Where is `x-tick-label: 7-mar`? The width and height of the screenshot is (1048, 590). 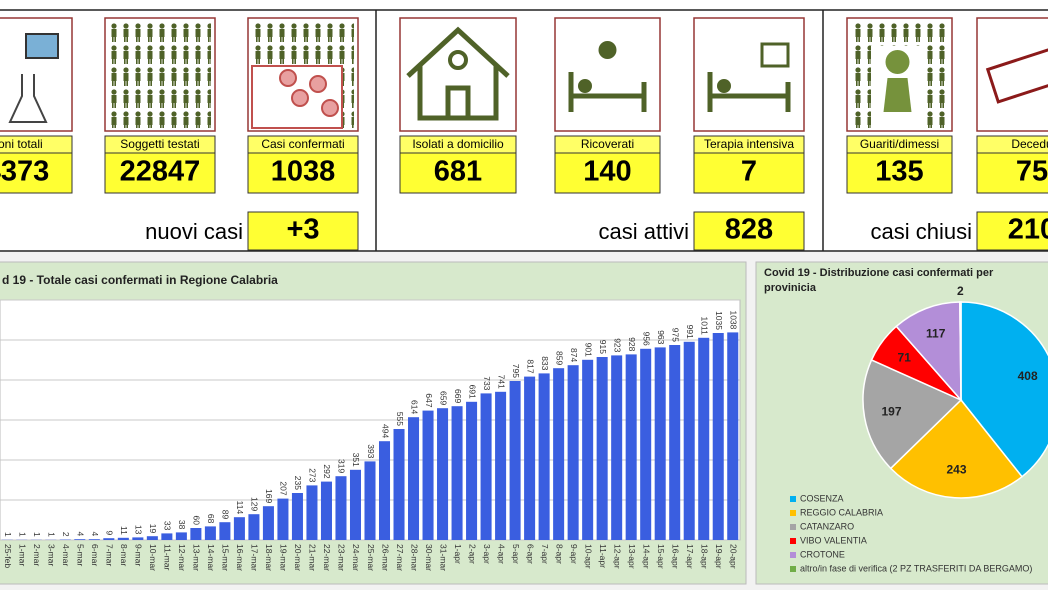 x-tick-label: 7-mar is located at coordinates (110, 555).